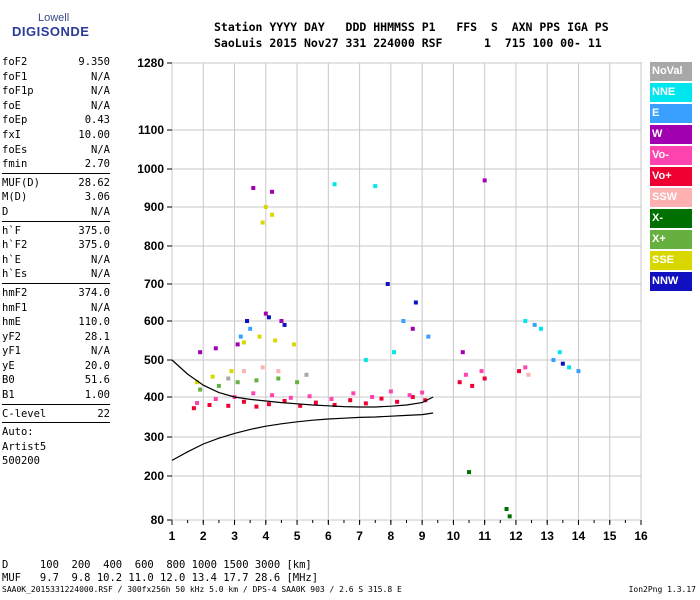 The image size is (700, 600). Describe the element at coordinates (150, 169) in the screenshot. I see `y-tick-label: 1000` at that location.